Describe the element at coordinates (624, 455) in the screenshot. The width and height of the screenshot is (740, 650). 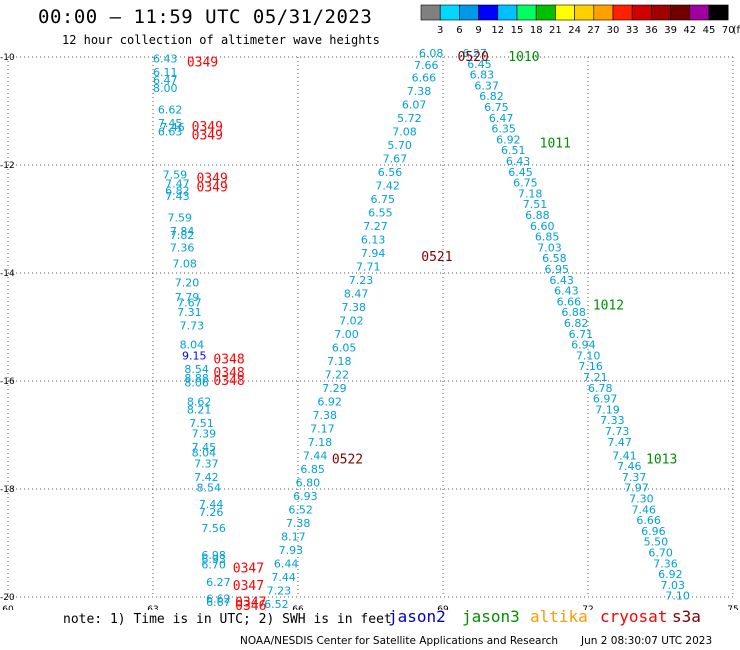
I see `swh-value: 7.41` at that location.